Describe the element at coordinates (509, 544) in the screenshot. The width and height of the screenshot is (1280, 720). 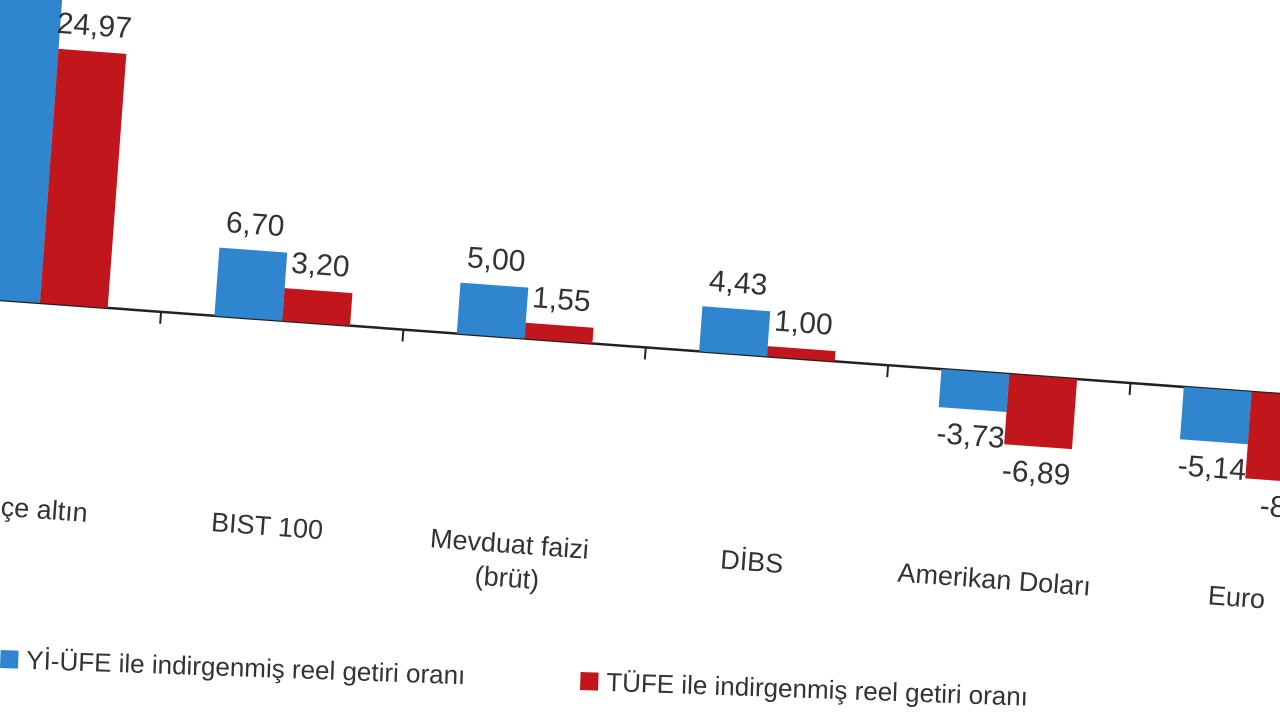
I see `category-label: Mevduat faizi` at that location.